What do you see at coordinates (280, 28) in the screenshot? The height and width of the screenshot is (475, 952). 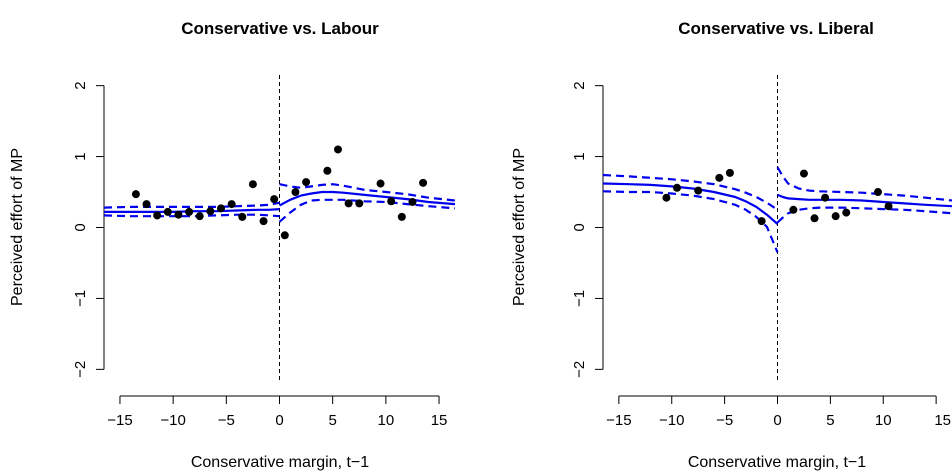 I see `chart-title: Conservative vs. Labour` at bounding box center [280, 28].